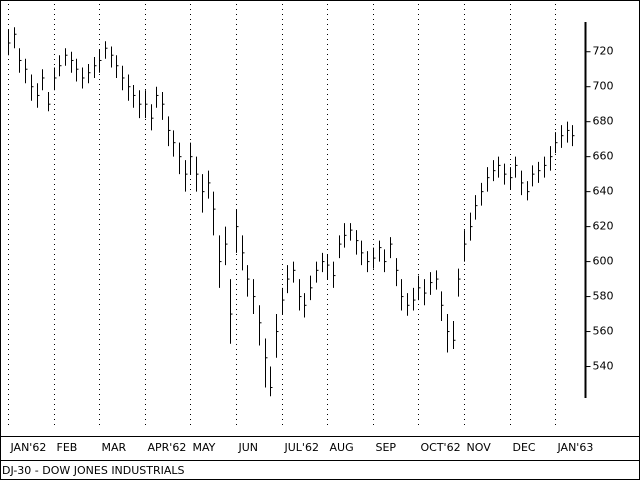 The height and width of the screenshot is (480, 640). I want to click on x-tick-label: AUG, so click(342, 447).